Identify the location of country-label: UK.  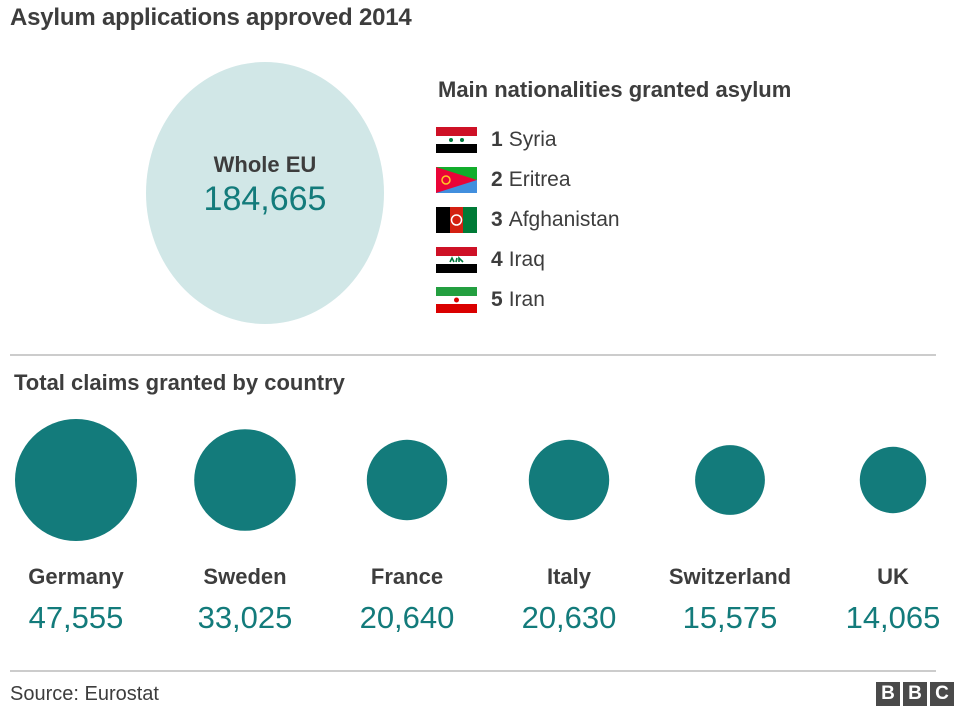
(893, 576).